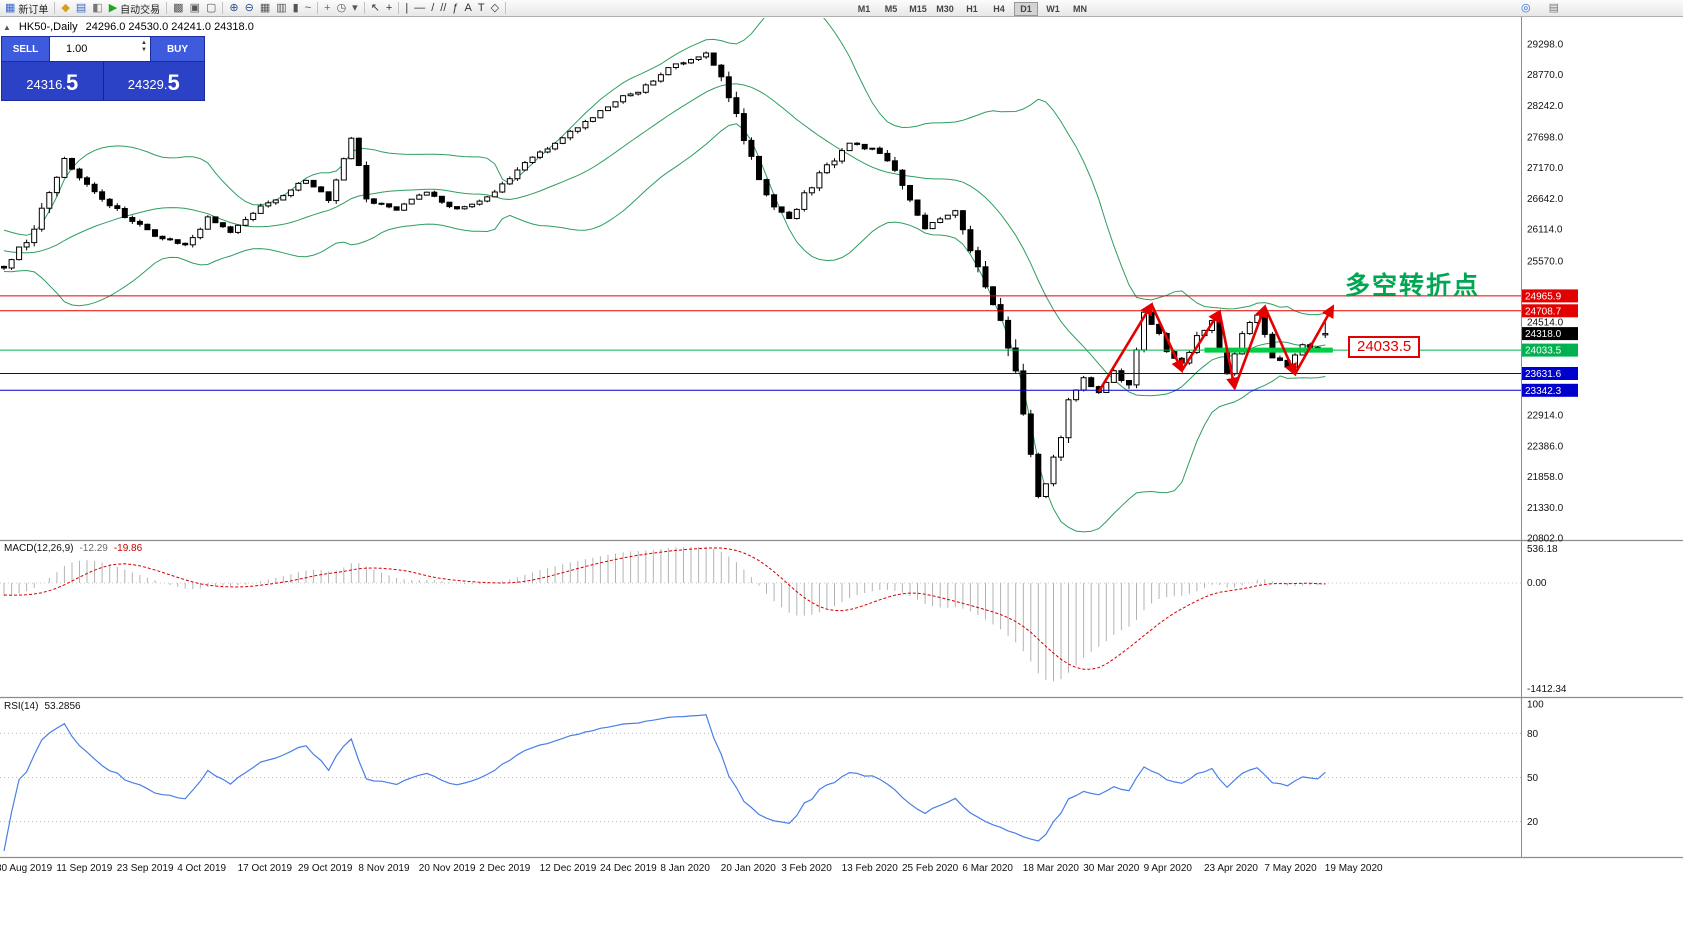 This screenshot has width=1683, height=942. I want to click on vertical-line-icon: |, so click(406, 8).